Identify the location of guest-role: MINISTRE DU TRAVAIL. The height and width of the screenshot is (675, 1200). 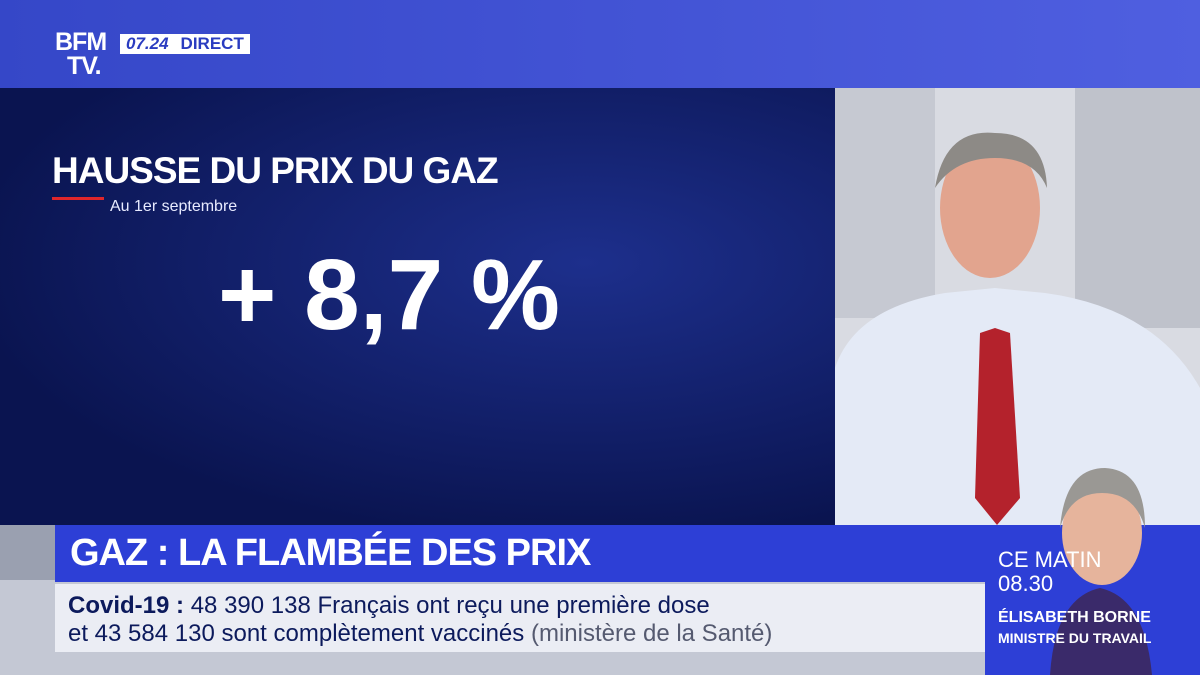
(1075, 638).